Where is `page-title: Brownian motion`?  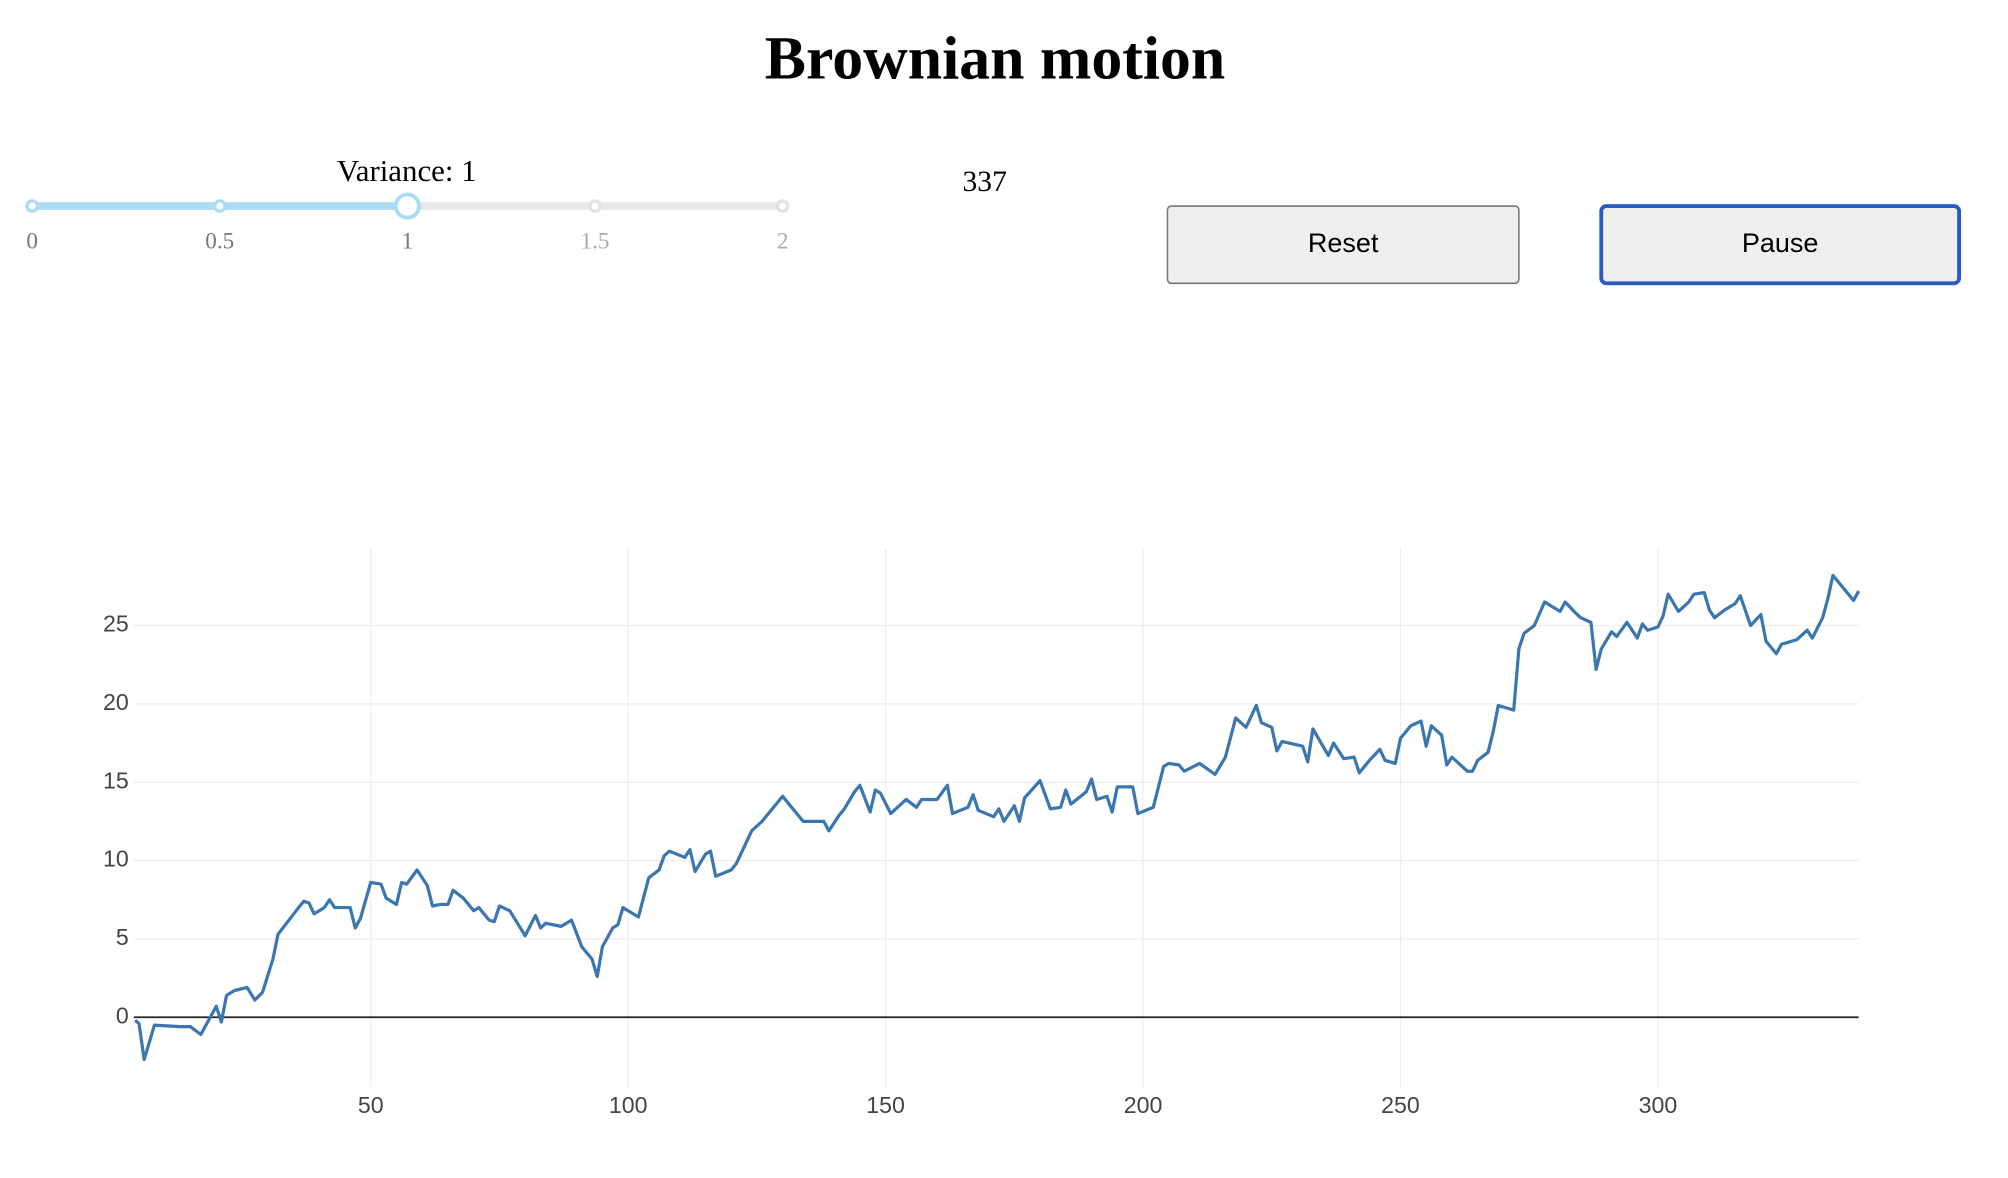 page-title: Brownian motion is located at coordinates (995, 59).